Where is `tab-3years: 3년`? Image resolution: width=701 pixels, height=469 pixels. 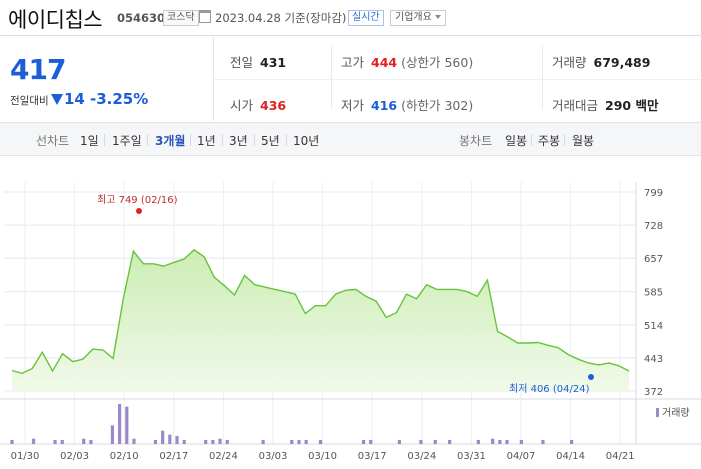 tab-3years: 3년 is located at coordinates (238, 141).